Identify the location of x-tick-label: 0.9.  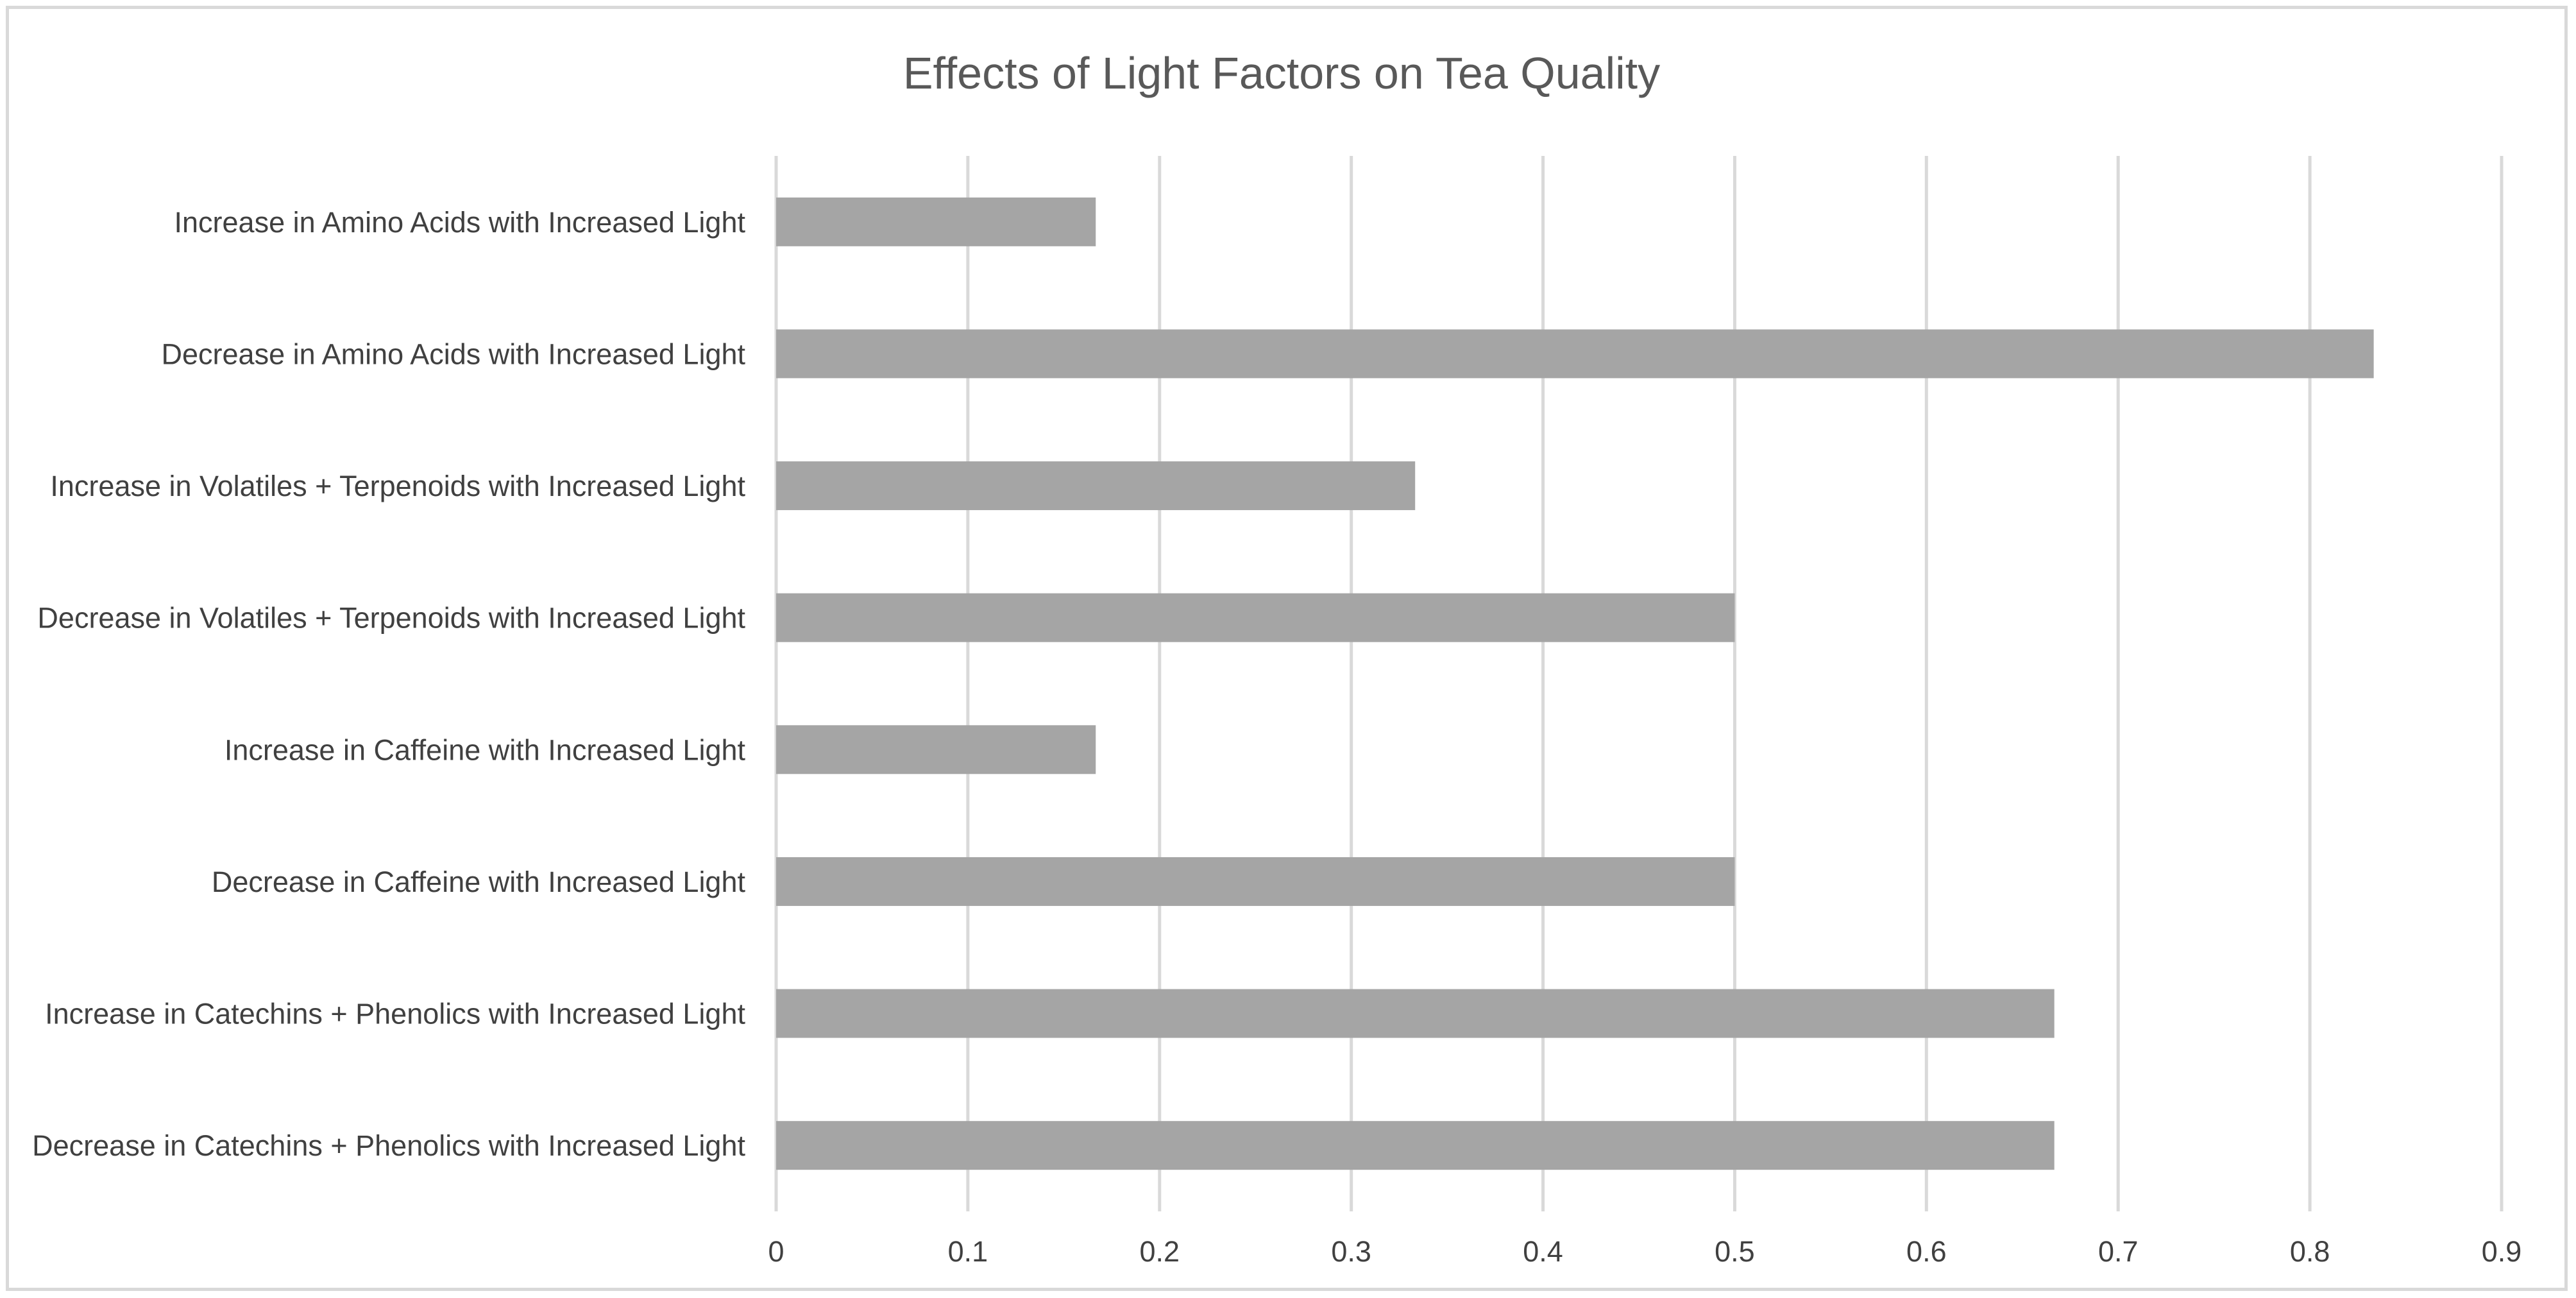
(2502, 1251).